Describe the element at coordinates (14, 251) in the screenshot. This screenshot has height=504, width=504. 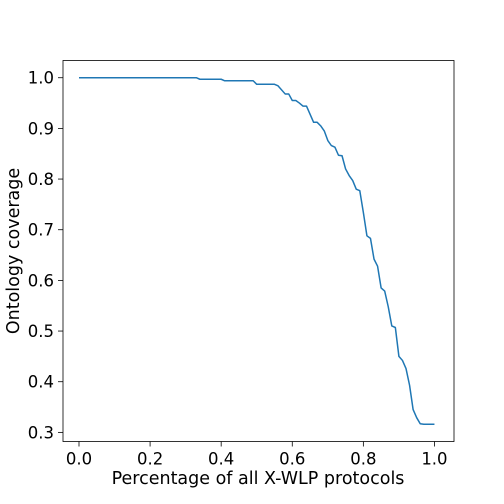
I see `y-axis-label: Ontology coverage` at that location.